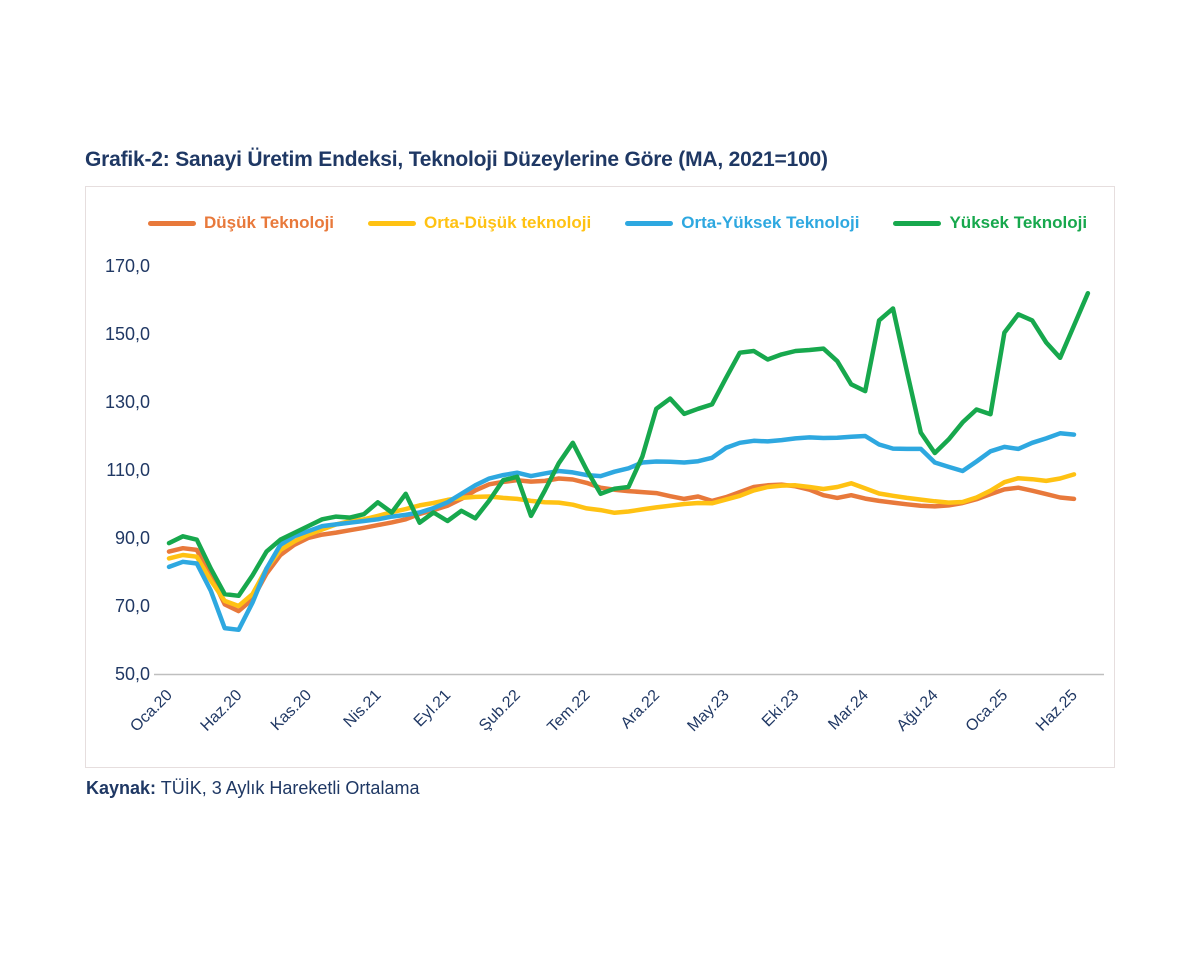 The height and width of the screenshot is (960, 1200). Describe the element at coordinates (127, 334) in the screenshot. I see `y-axis-tick-label: 150,0` at that location.